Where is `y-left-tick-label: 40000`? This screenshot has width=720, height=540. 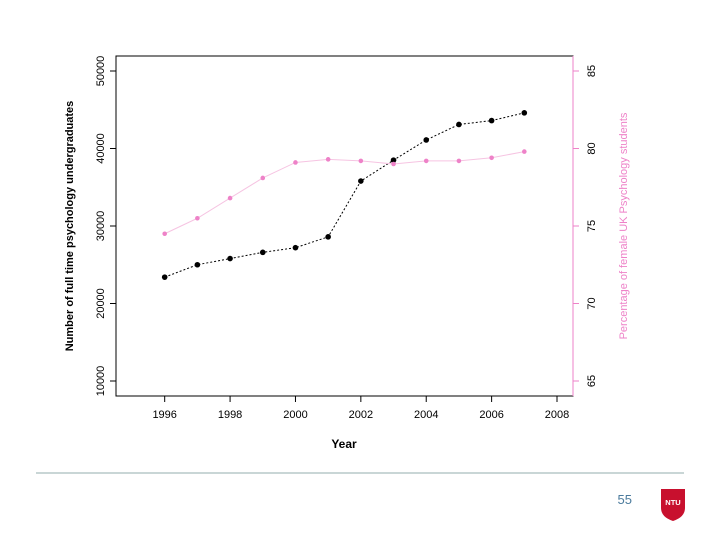 y-left-tick-label: 40000 is located at coordinates (101, 148).